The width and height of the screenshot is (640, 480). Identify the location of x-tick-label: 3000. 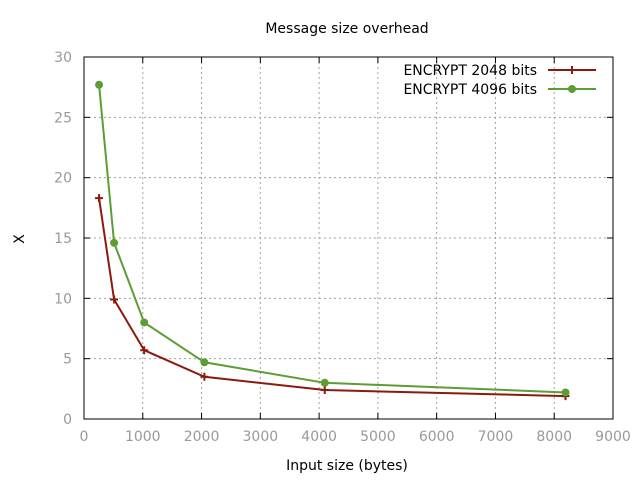
(261, 437).